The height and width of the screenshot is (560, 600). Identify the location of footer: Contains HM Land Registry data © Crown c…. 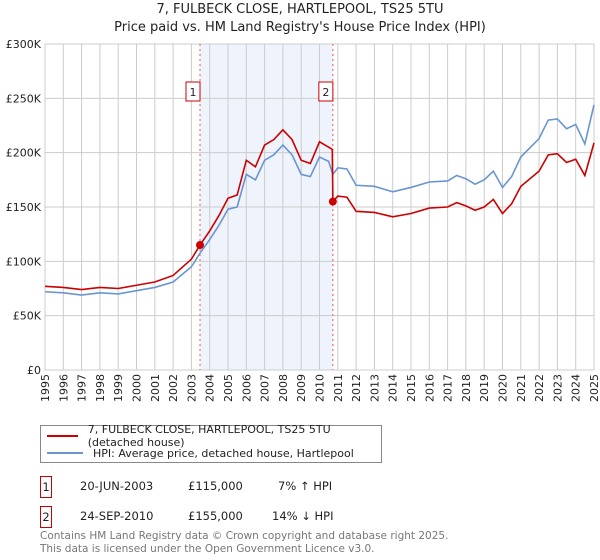
(244, 543).